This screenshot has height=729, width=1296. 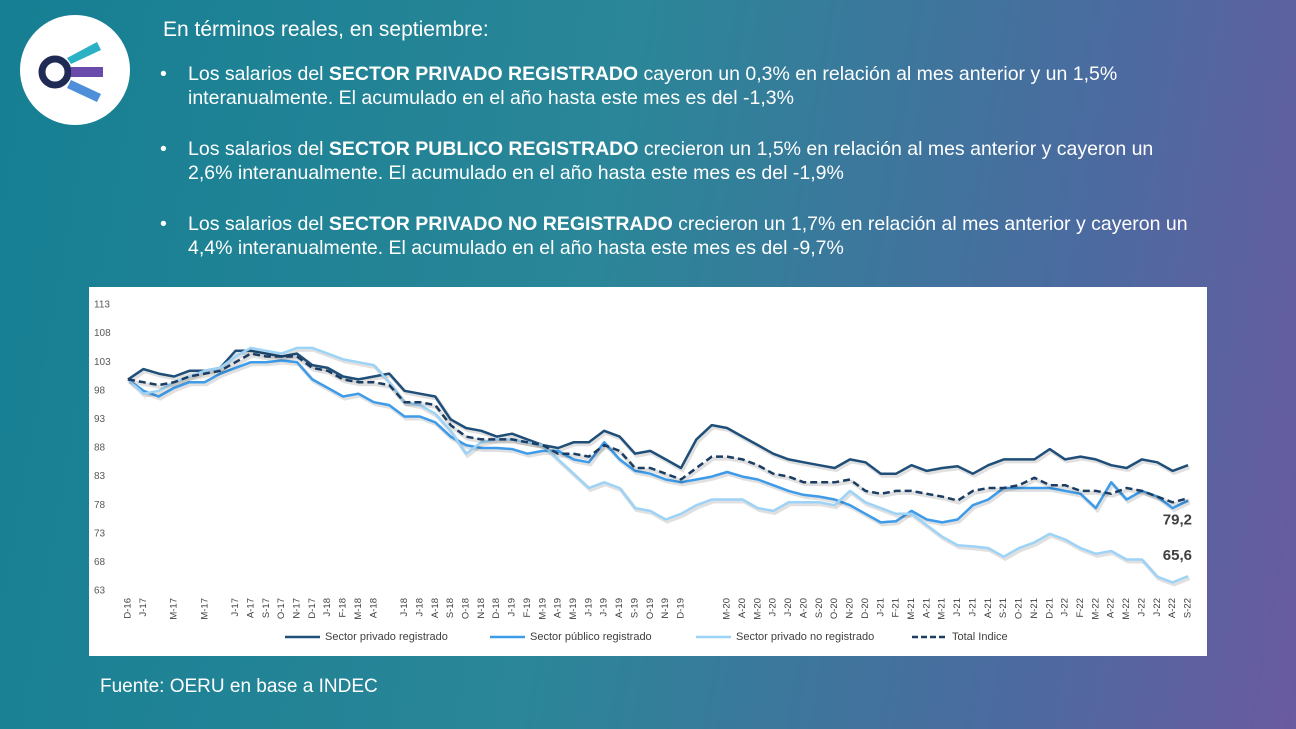 What do you see at coordinates (481, 608) in the screenshot?
I see `x-tick-label: N-18` at bounding box center [481, 608].